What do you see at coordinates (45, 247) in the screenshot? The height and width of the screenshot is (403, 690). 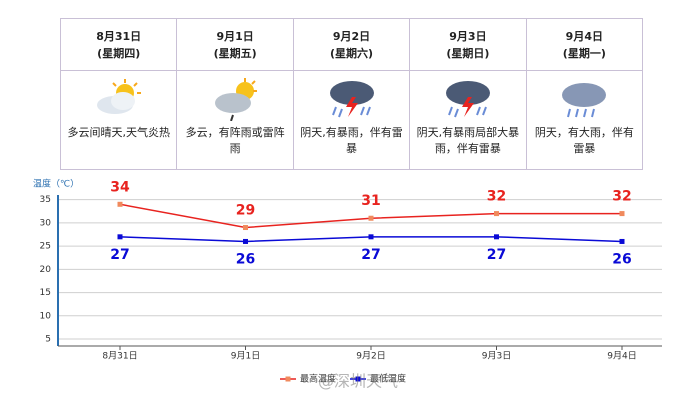 I see `y-tick-label: 25` at bounding box center [45, 247].